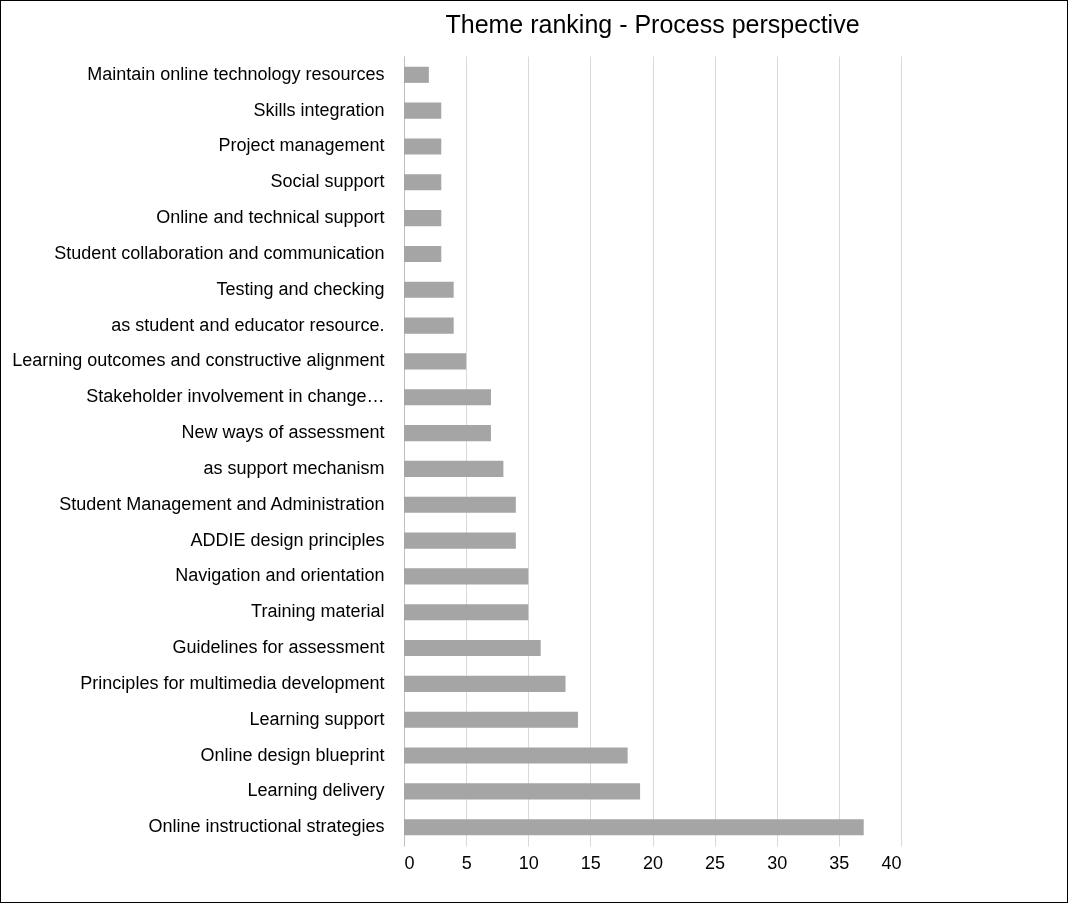  I want to click on y-tick-label: New ways of assessment, so click(283, 432).